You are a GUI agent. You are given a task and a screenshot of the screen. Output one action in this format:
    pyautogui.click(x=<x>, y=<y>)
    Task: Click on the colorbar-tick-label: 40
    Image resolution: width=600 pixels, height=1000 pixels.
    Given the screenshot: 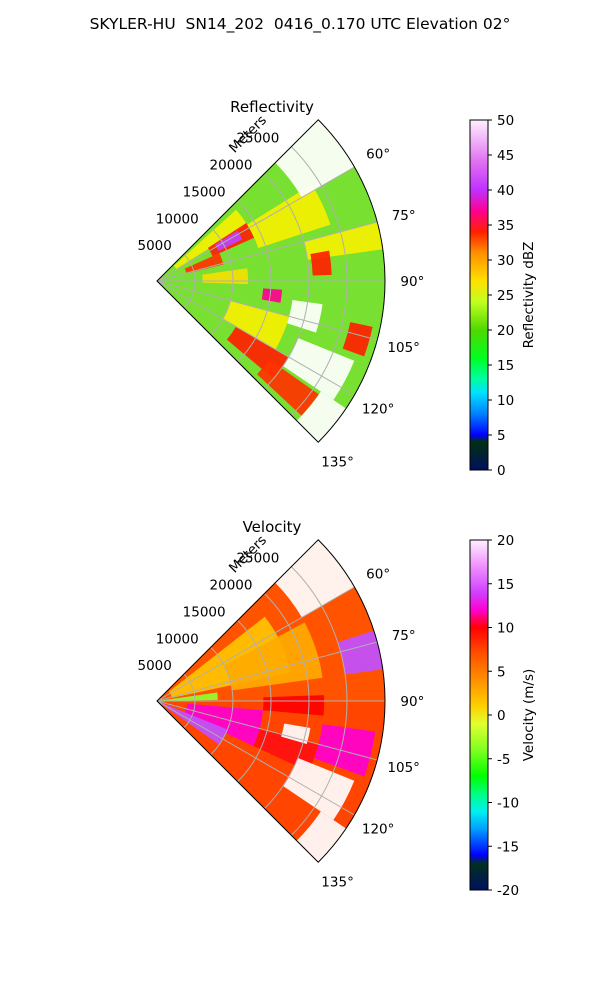 What is the action you would take?
    pyautogui.click(x=505, y=191)
    